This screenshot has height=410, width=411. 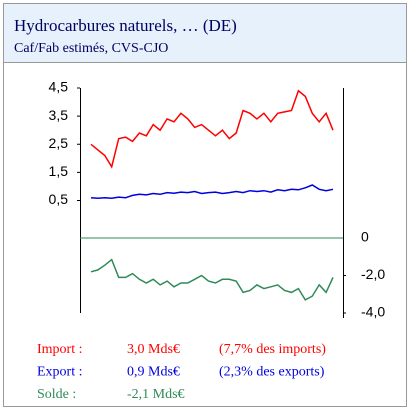 What do you see at coordinates (156, 394) in the screenshot?
I see `legend-total: -2,1 Mds€` at bounding box center [156, 394].